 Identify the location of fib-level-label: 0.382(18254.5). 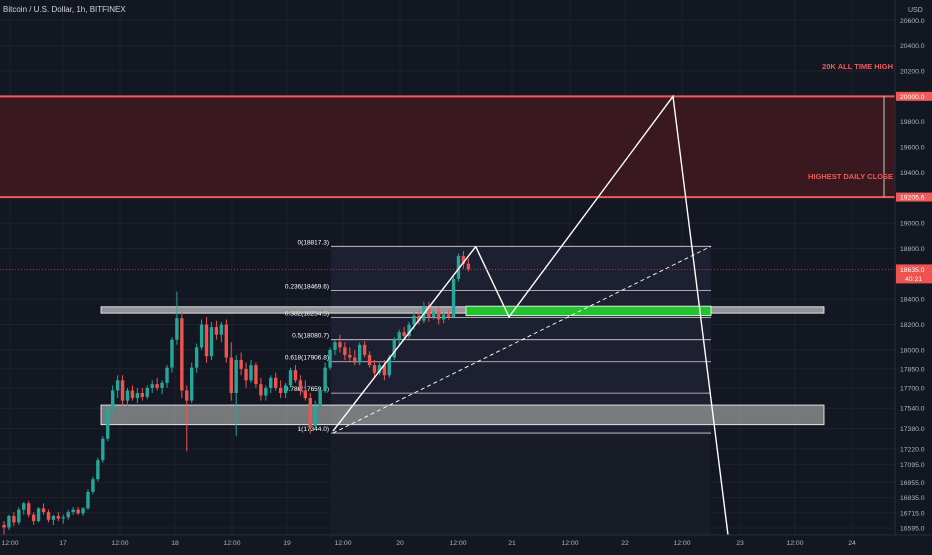
(307, 314).